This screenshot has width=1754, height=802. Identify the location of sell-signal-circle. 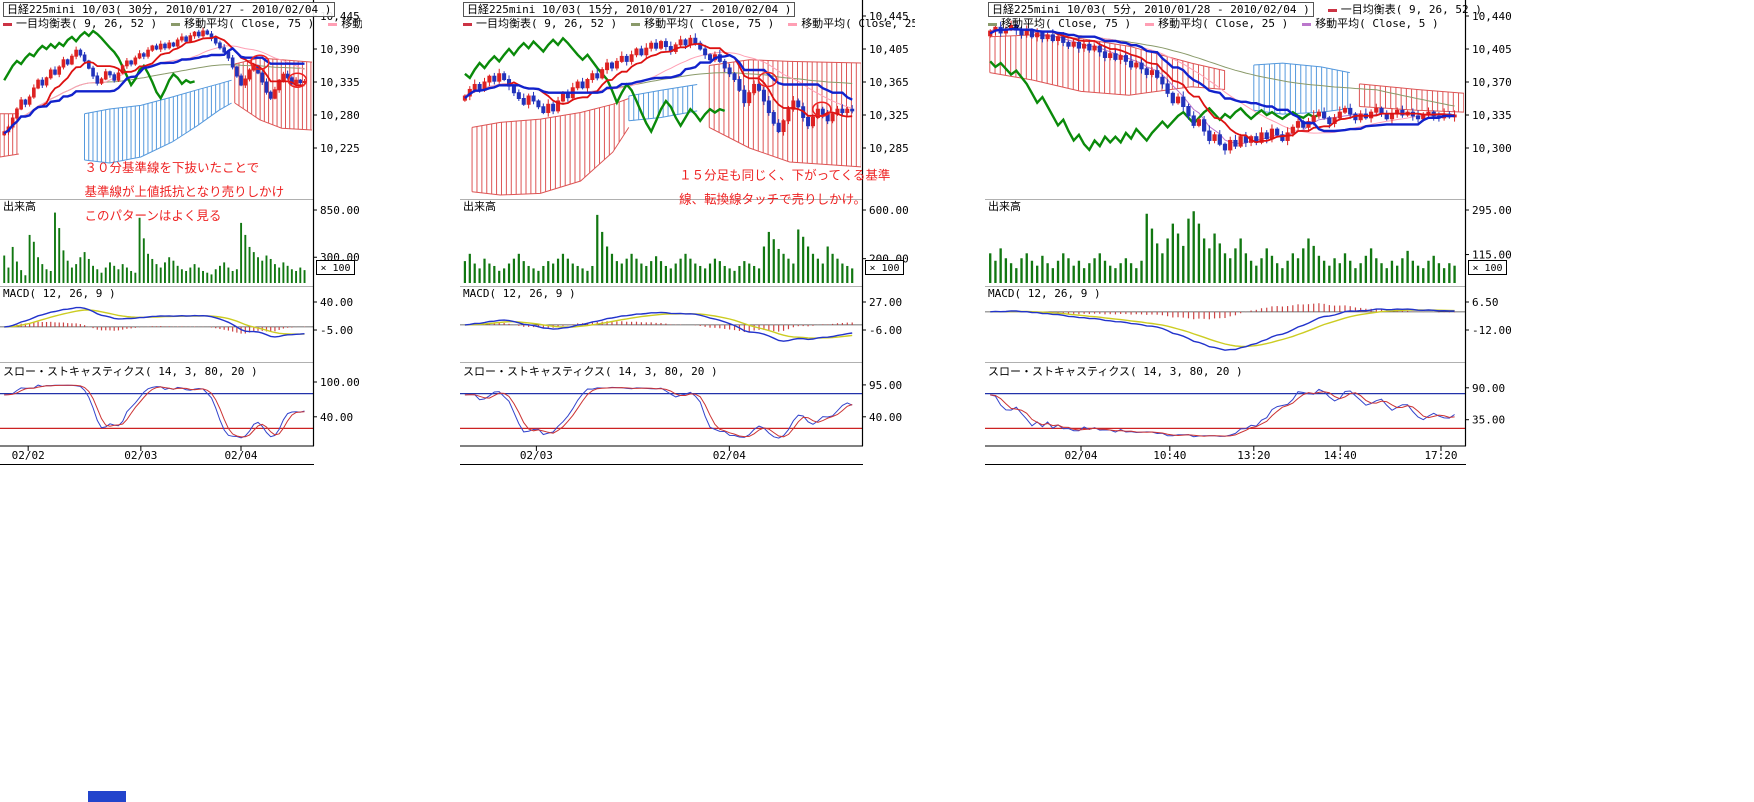
(767, 79).